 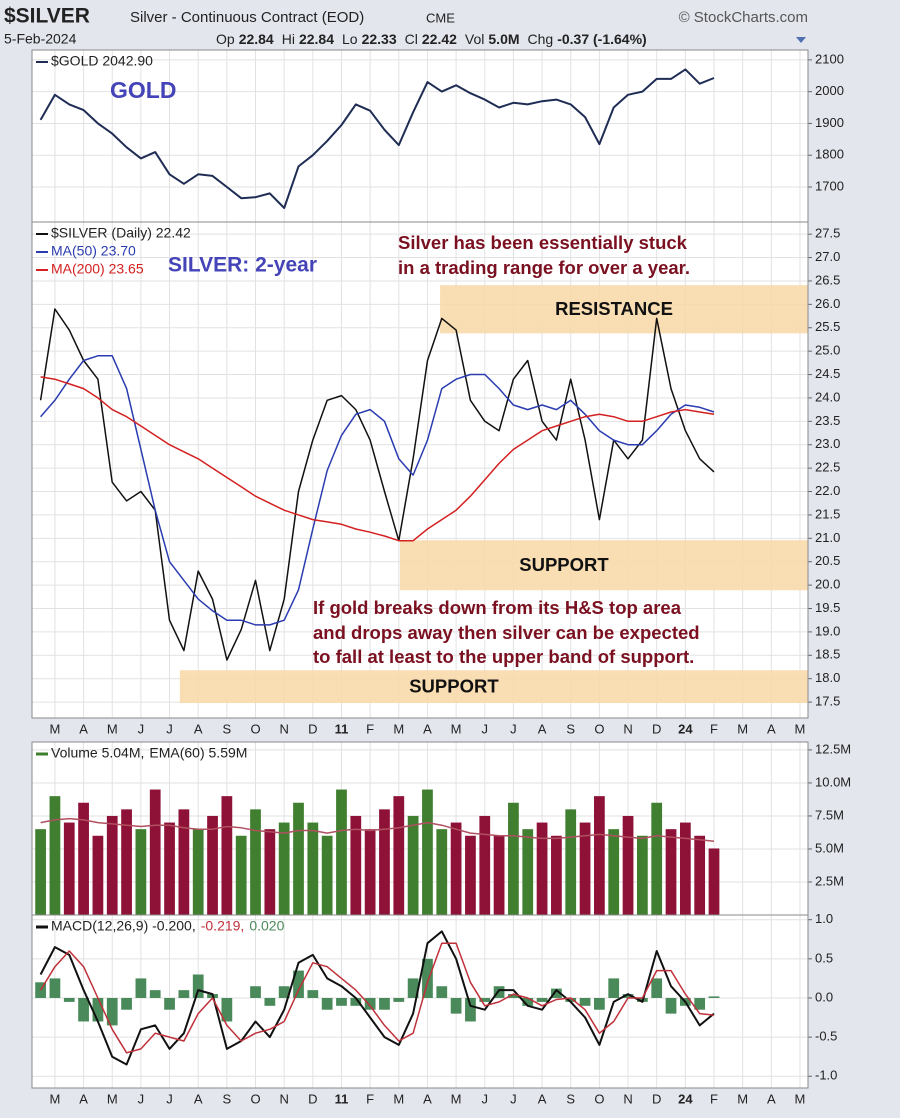 I want to click on stat-value: 22.33, so click(x=379, y=39).